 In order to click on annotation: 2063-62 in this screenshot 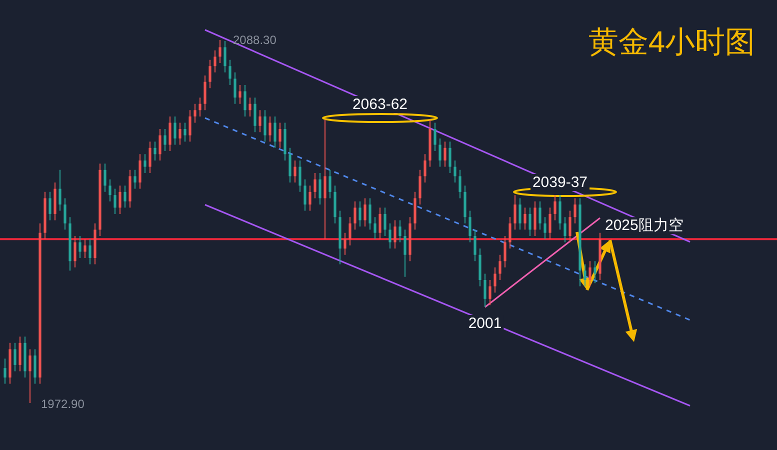, I will do `click(380, 104)`.